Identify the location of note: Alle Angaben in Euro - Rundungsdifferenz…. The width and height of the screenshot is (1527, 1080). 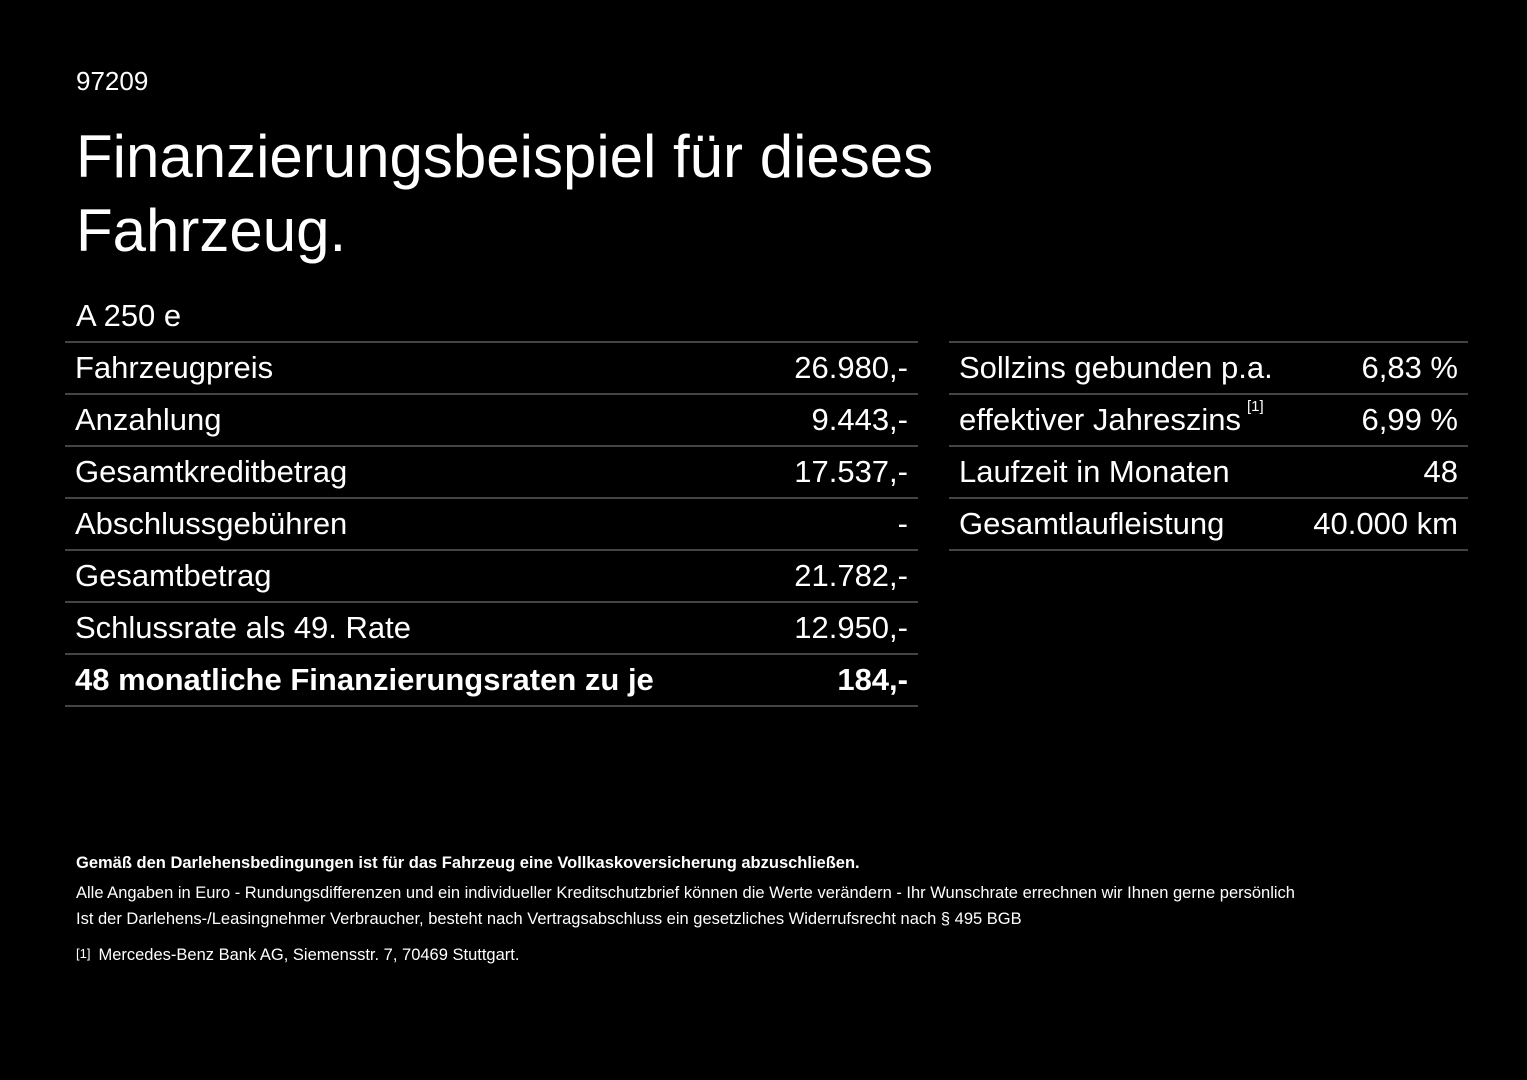
(685, 893).